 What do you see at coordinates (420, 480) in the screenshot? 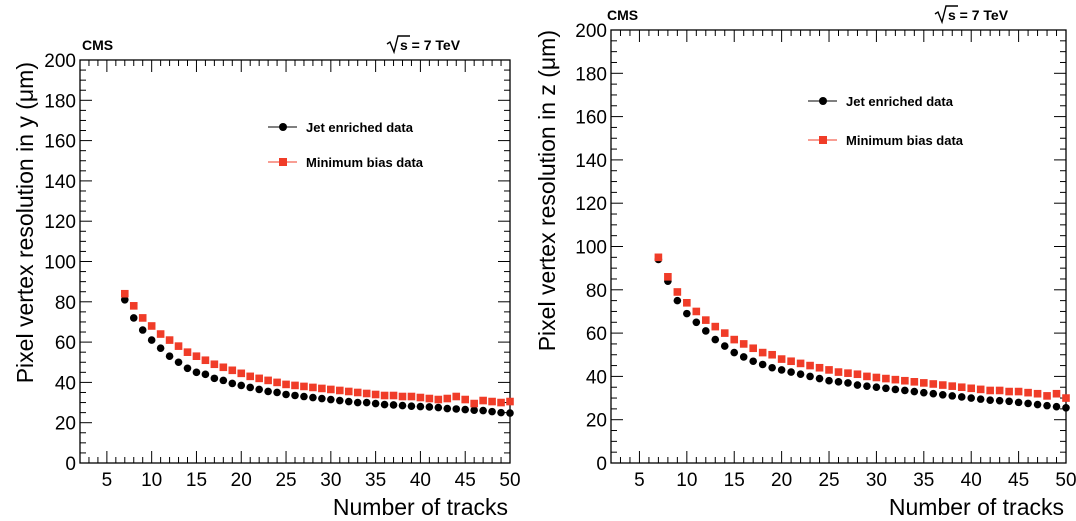
I see `x-tick-label: 40` at bounding box center [420, 480].